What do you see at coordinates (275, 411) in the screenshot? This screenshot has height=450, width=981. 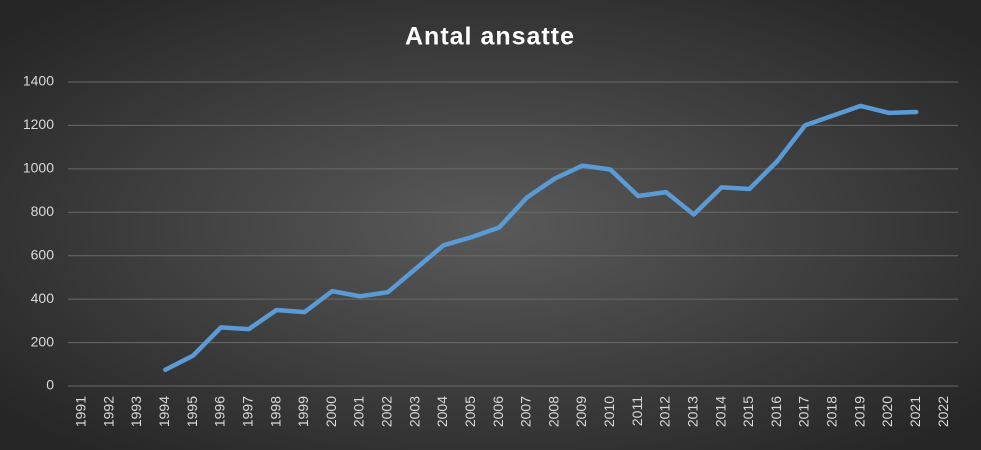 I see `x-tick-label: 1998` at bounding box center [275, 411].